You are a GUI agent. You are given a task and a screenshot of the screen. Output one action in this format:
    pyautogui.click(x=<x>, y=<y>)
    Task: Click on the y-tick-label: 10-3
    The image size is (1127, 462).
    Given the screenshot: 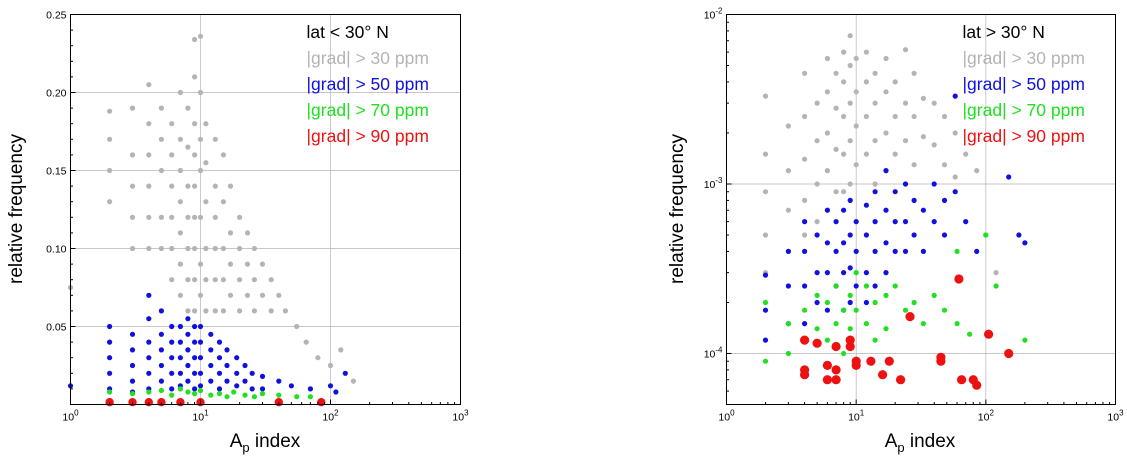 What is the action you would take?
    pyautogui.click(x=713, y=183)
    